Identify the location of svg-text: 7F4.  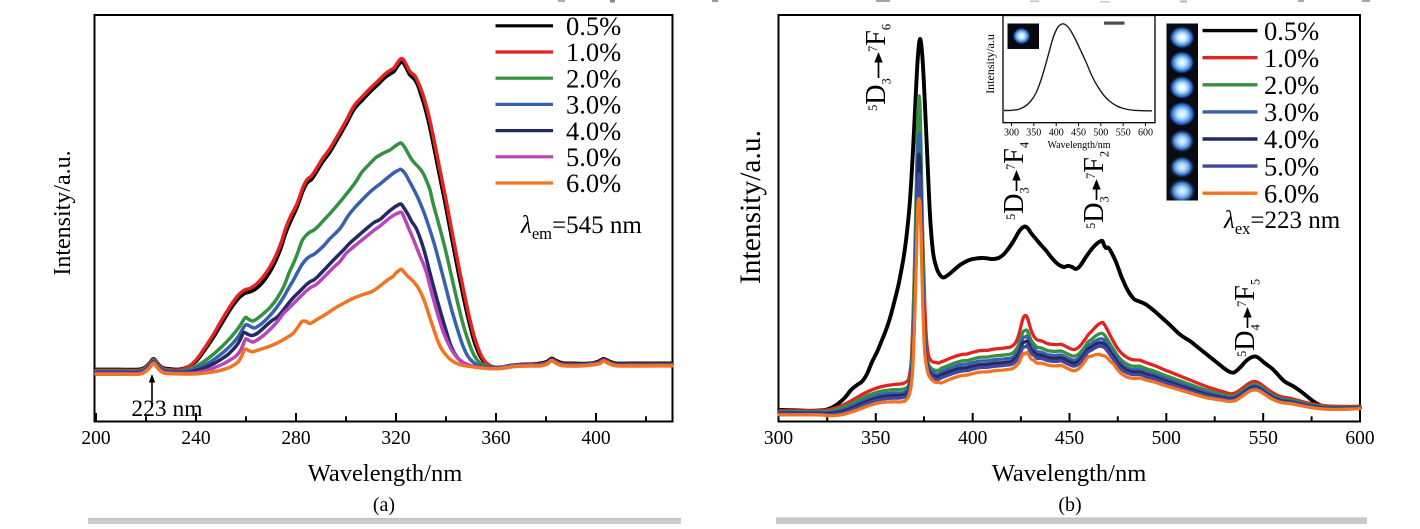
(1015, 155).